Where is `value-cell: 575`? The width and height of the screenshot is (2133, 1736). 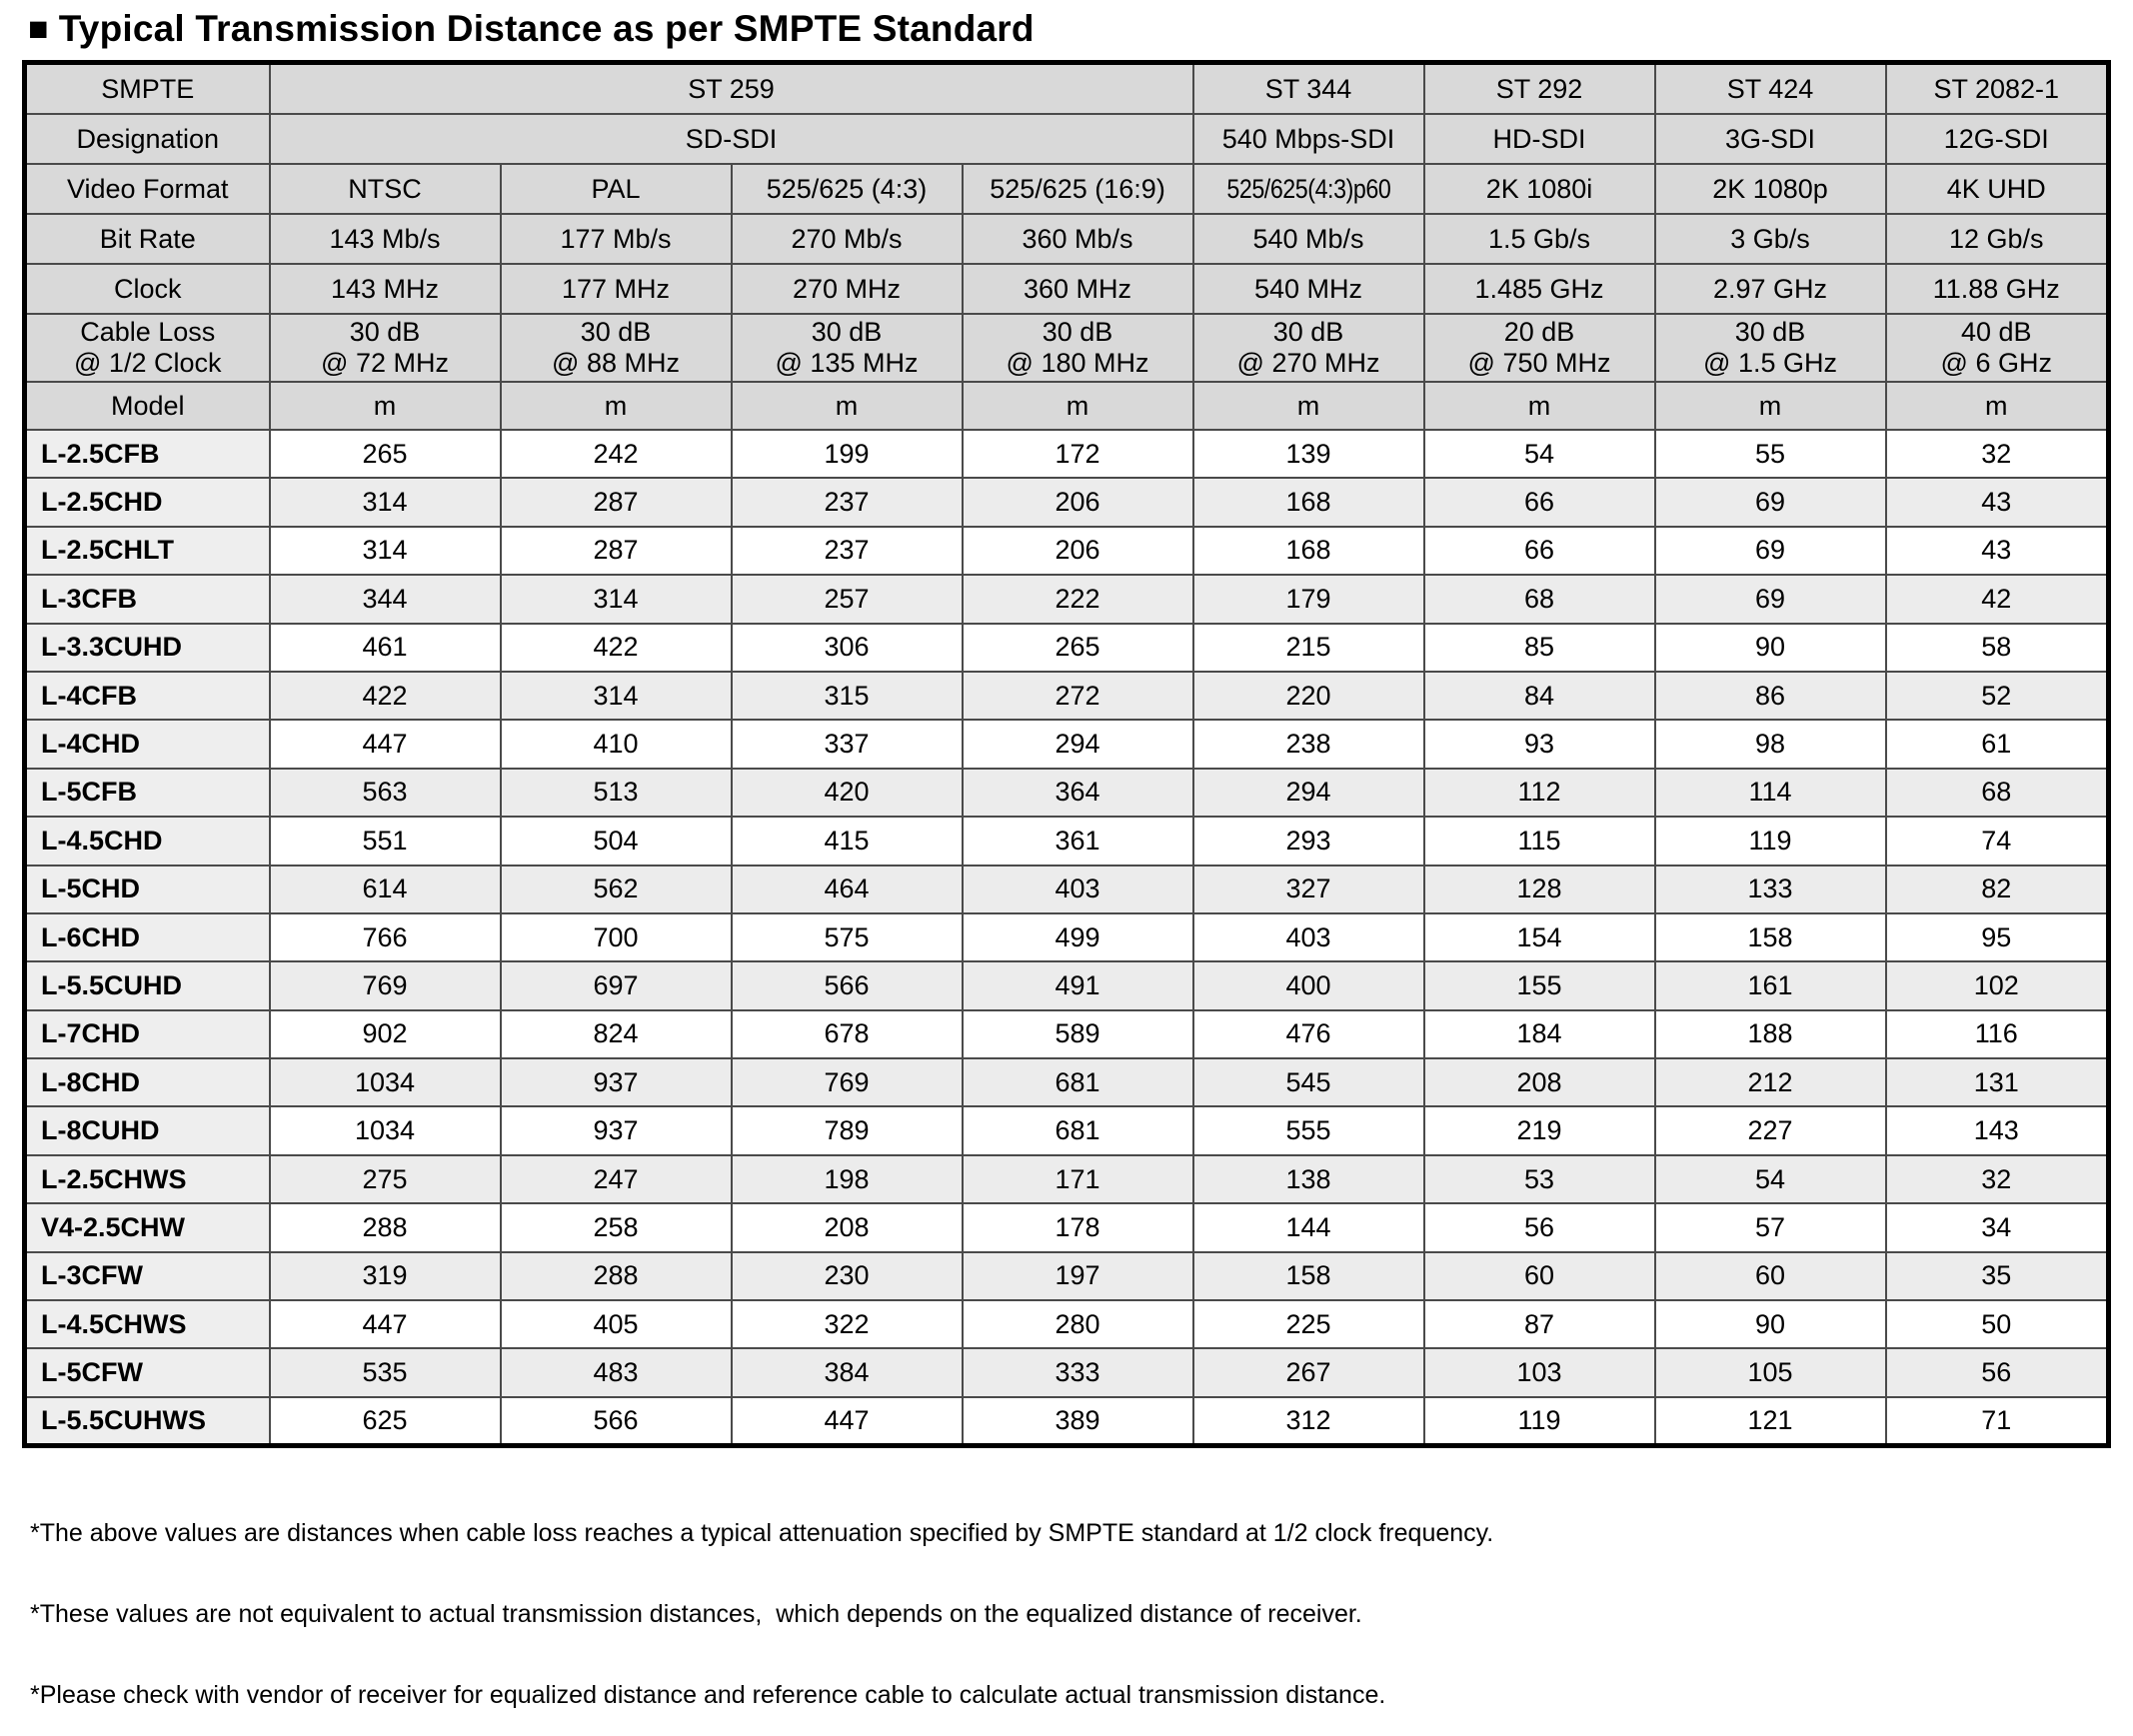
value-cell: 575 is located at coordinates (847, 937).